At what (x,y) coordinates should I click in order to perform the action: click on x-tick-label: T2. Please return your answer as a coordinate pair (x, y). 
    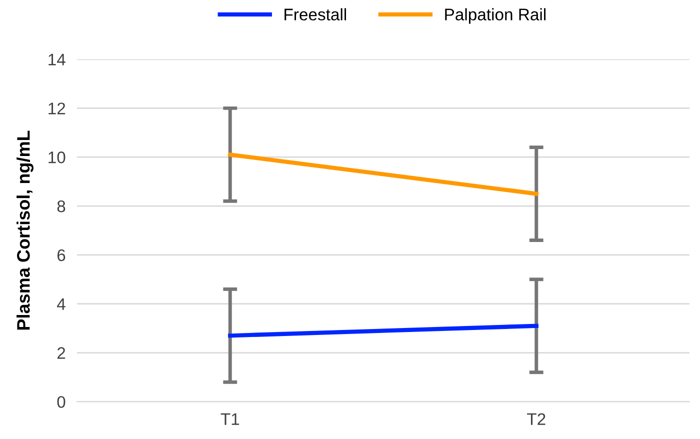
    Looking at the image, I should click on (536, 419).